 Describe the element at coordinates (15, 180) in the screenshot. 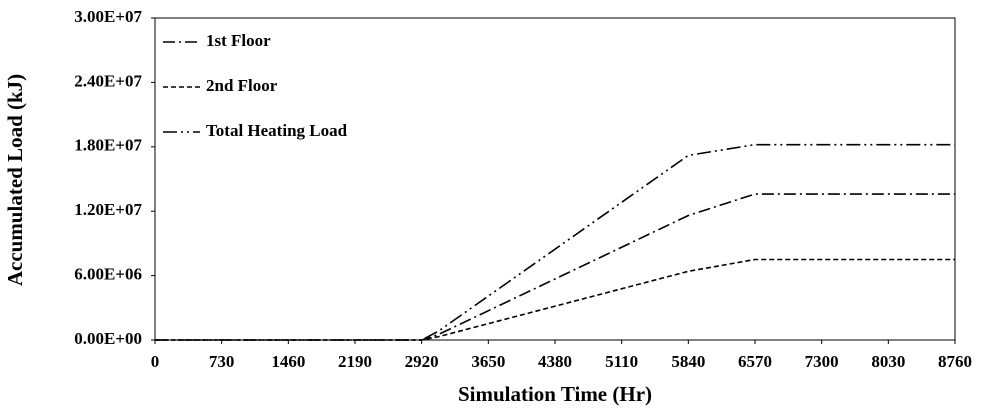

I see `y-axis-title: Accumulated Load (kJ)` at that location.